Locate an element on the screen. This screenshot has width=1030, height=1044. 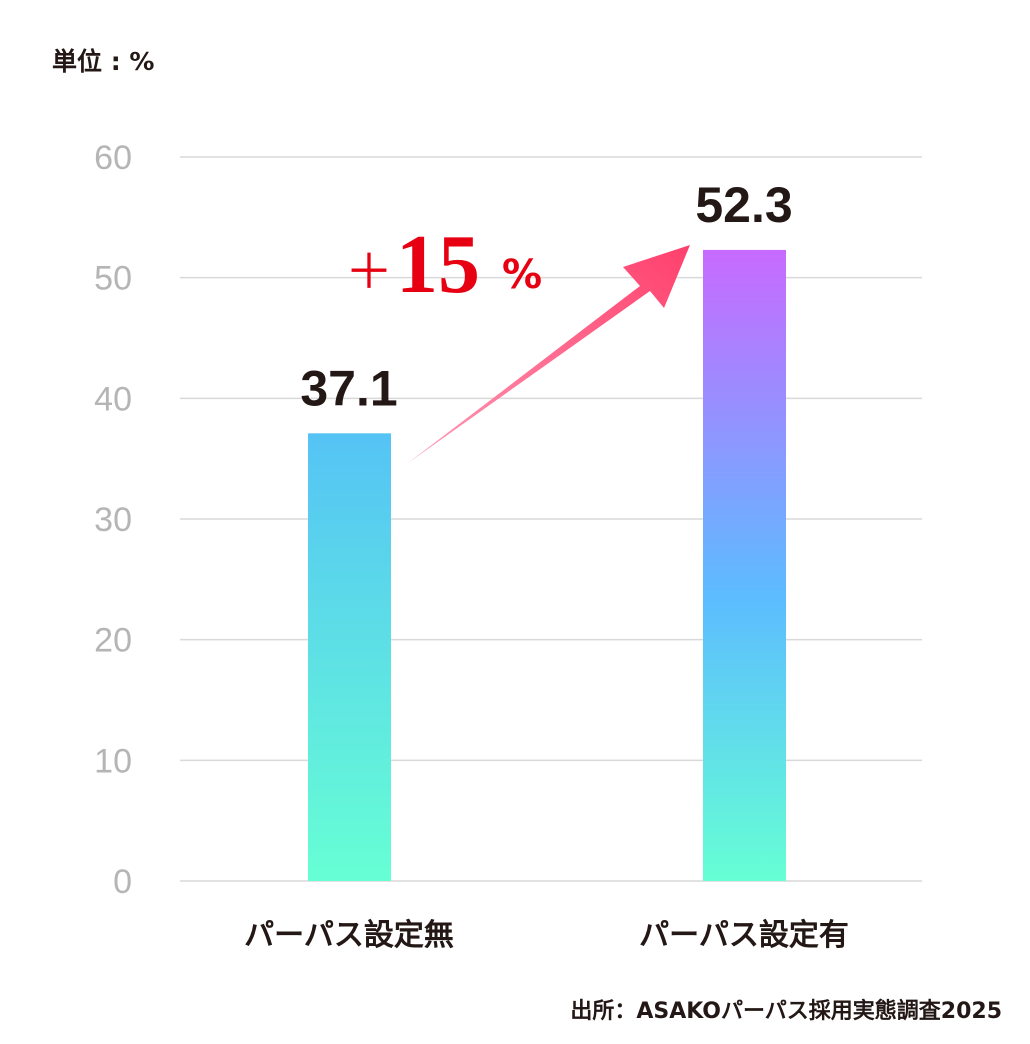
unit-label: 単位 : % is located at coordinates (103, 61).